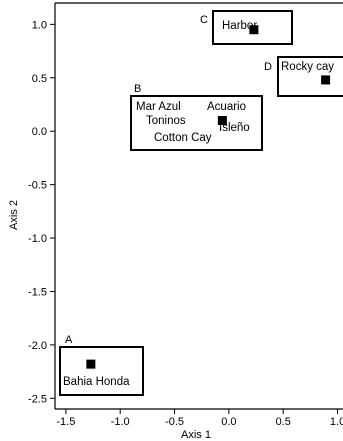  Describe the element at coordinates (336, 422) in the screenshot. I see `x-tick-label: 1.0` at that location.